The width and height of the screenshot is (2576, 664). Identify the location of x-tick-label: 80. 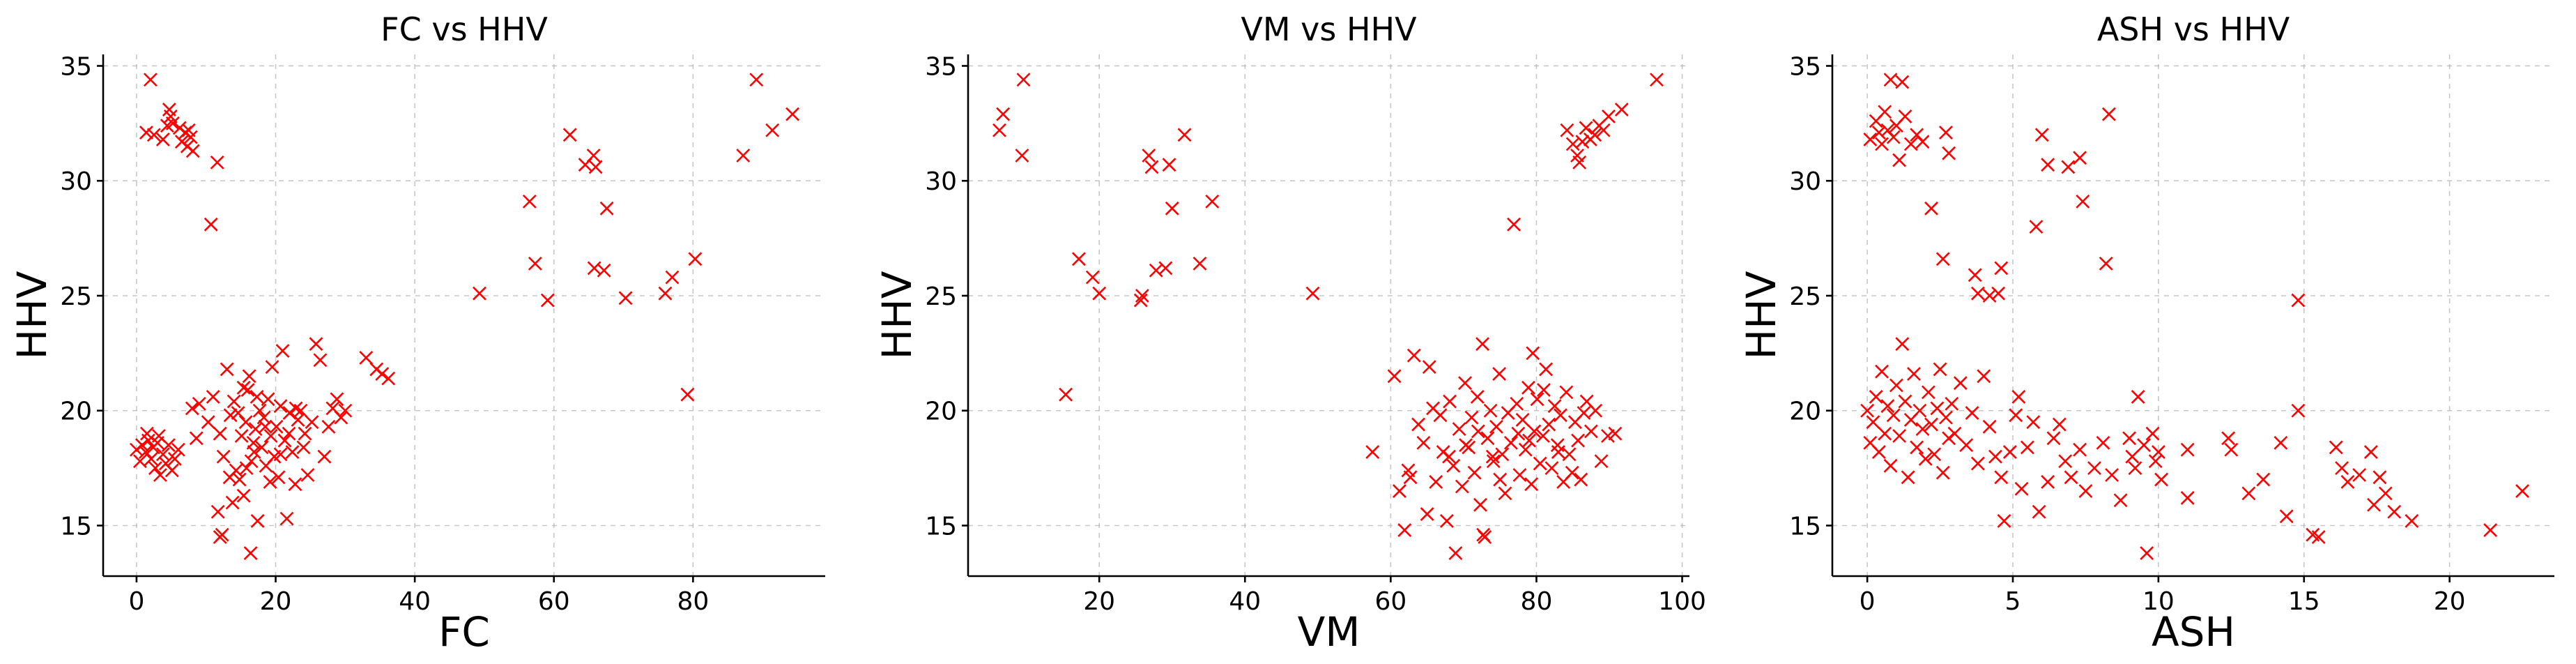
(693, 601).